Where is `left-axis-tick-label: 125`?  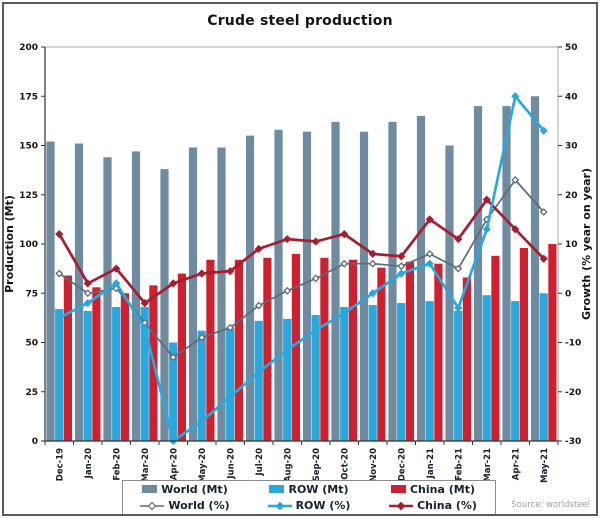
left-axis-tick-label: 125 is located at coordinates (28, 196).